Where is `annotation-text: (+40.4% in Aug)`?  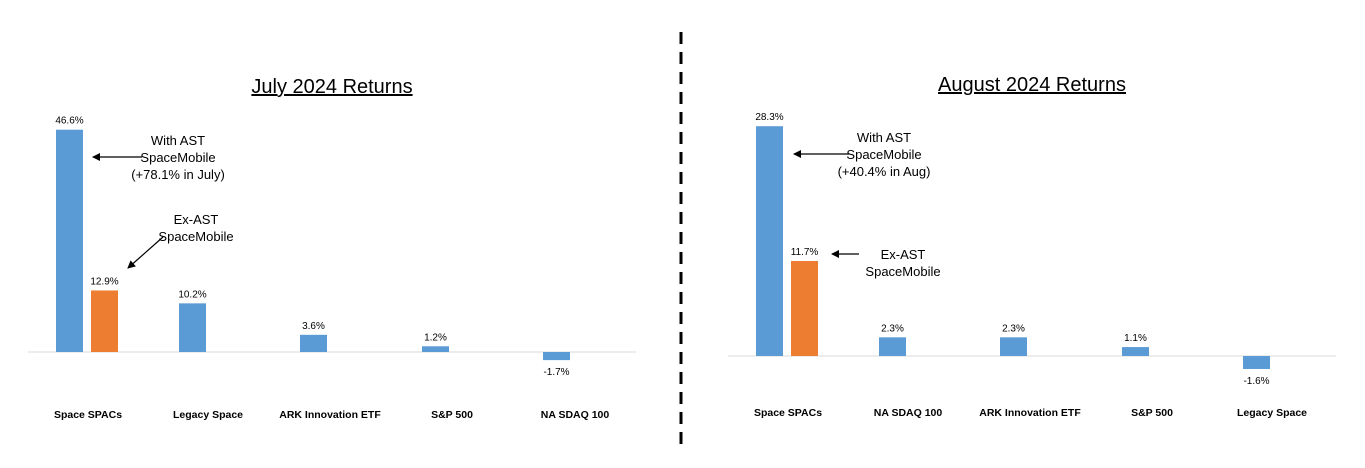 annotation-text: (+40.4% in Aug) is located at coordinates (884, 171).